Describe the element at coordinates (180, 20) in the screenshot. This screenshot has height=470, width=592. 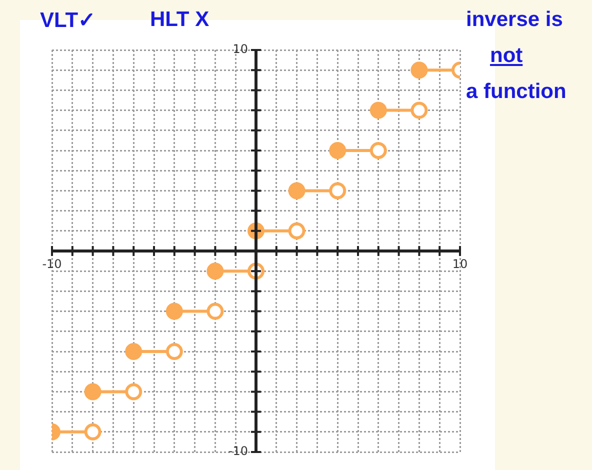
I see `text: HLT X` at that location.